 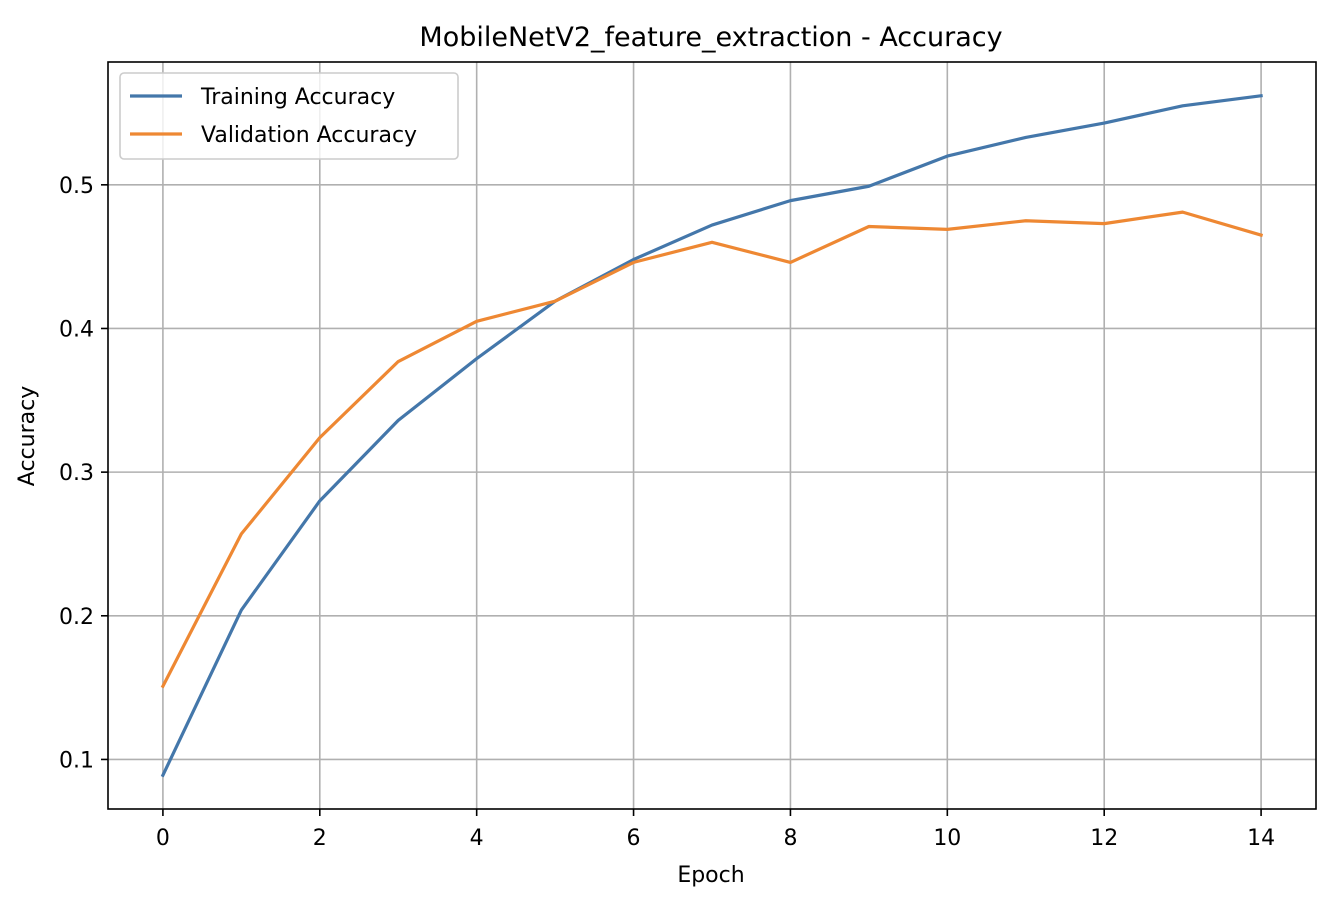 What do you see at coordinates (947, 838) in the screenshot?
I see `x-tick-label: 10` at bounding box center [947, 838].